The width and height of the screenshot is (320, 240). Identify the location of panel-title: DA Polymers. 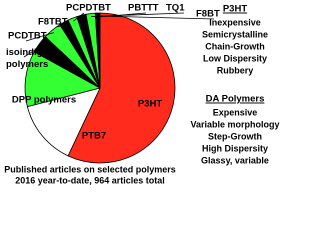
(235, 99).